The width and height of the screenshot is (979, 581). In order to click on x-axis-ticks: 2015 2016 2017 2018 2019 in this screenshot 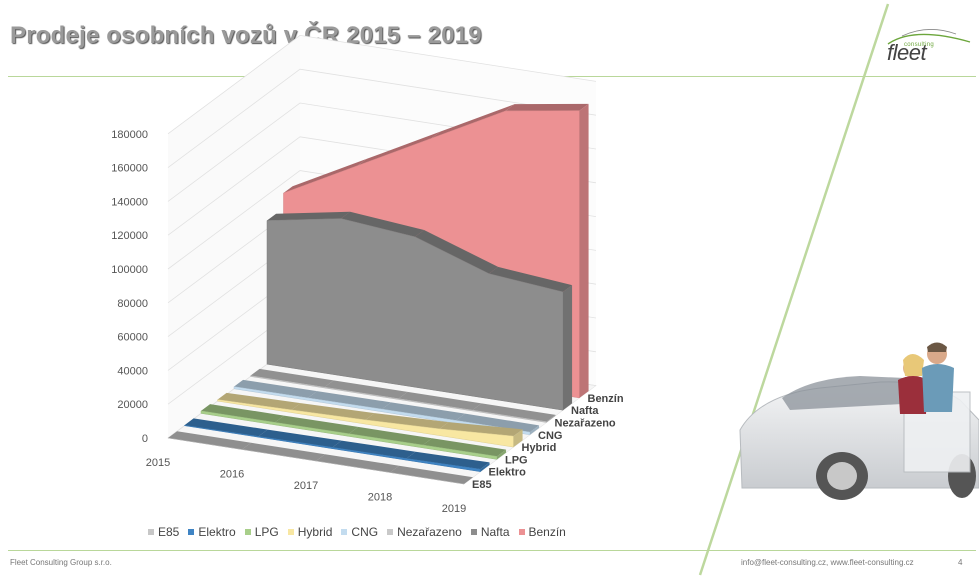, I will do `click(306, 486)`.